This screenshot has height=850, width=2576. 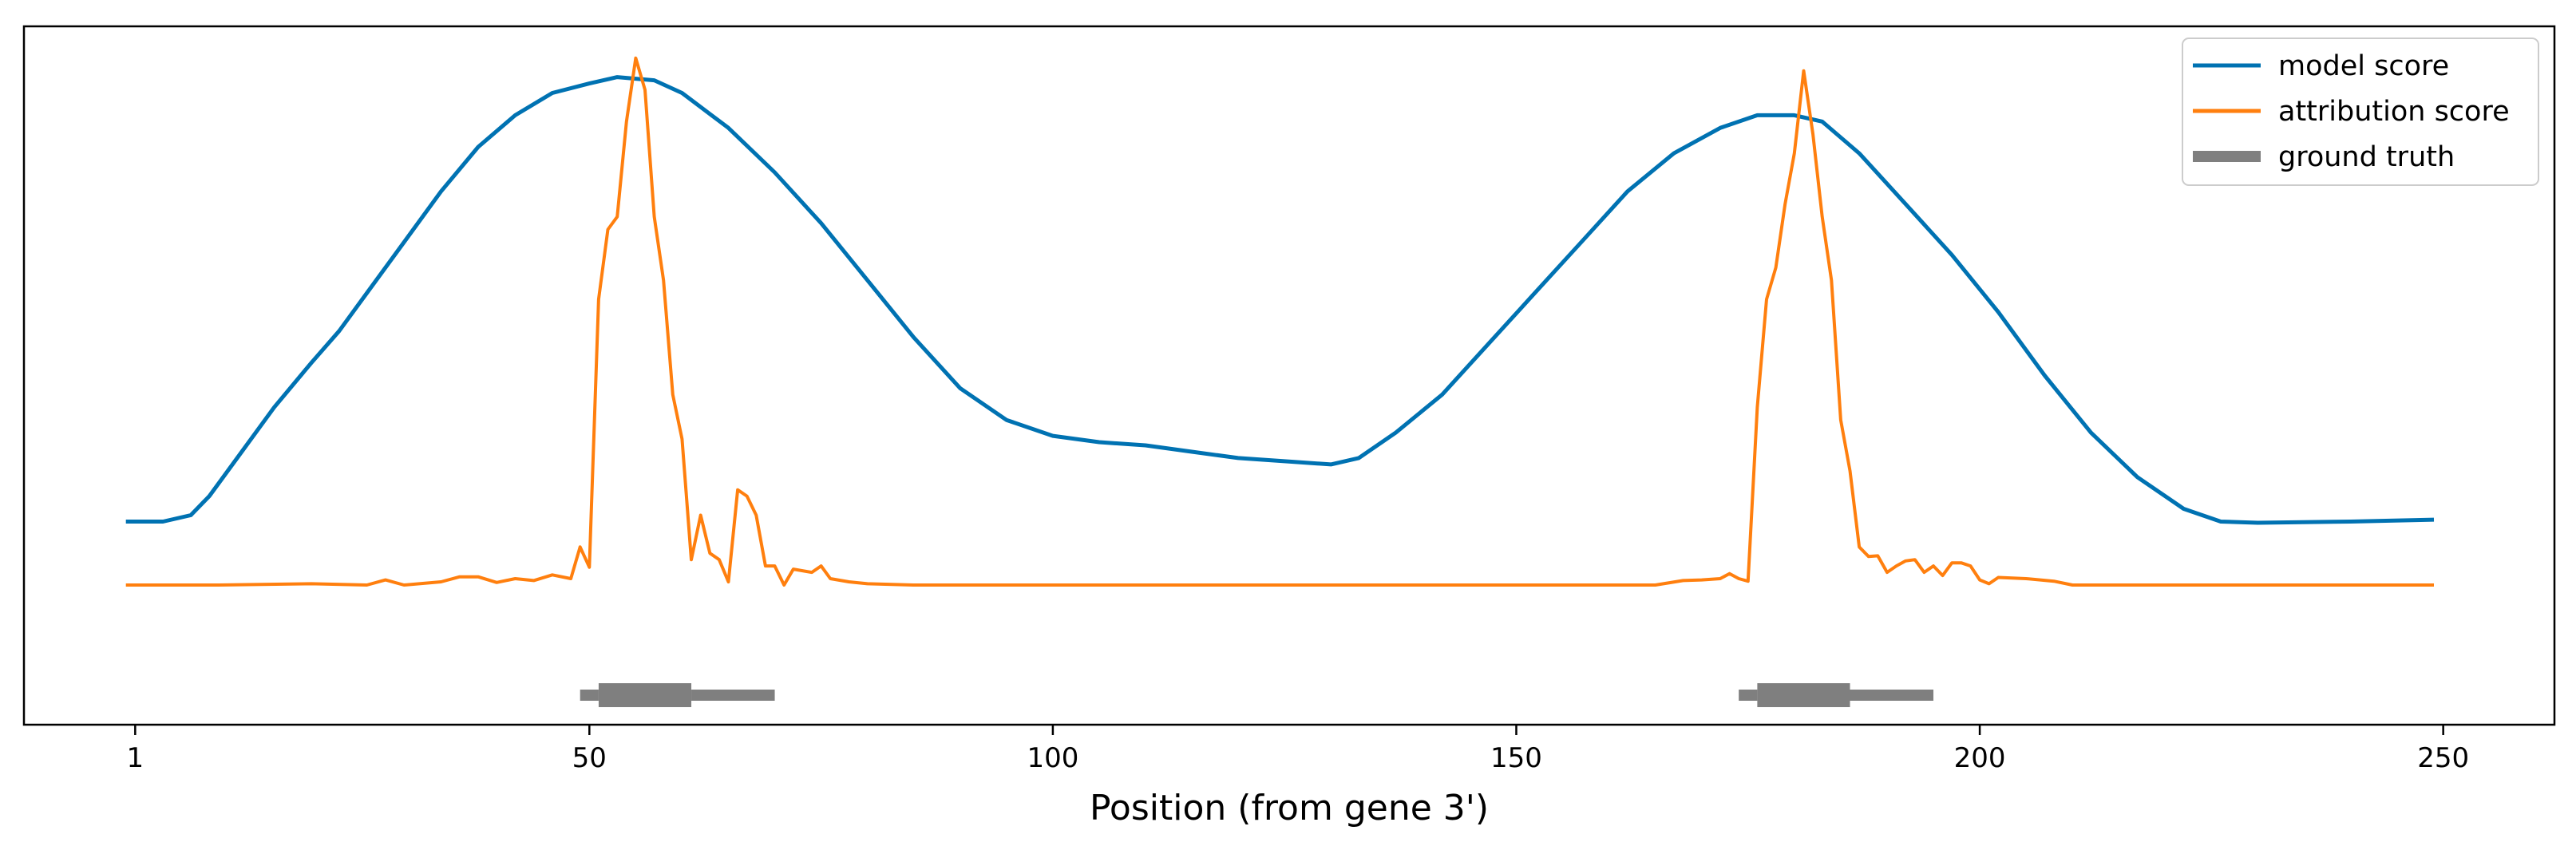 I want to click on legend-label-model-score: model score, so click(x=2364, y=66).